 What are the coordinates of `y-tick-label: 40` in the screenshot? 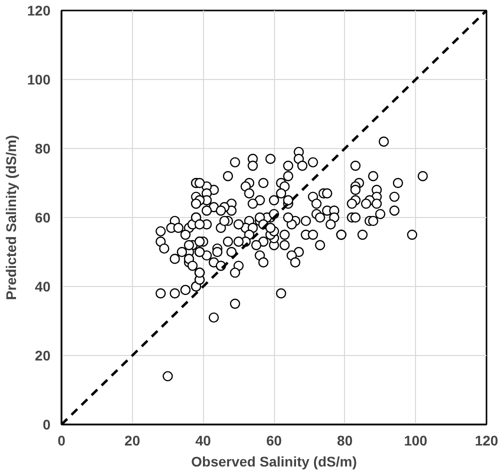 It's located at (42, 286).